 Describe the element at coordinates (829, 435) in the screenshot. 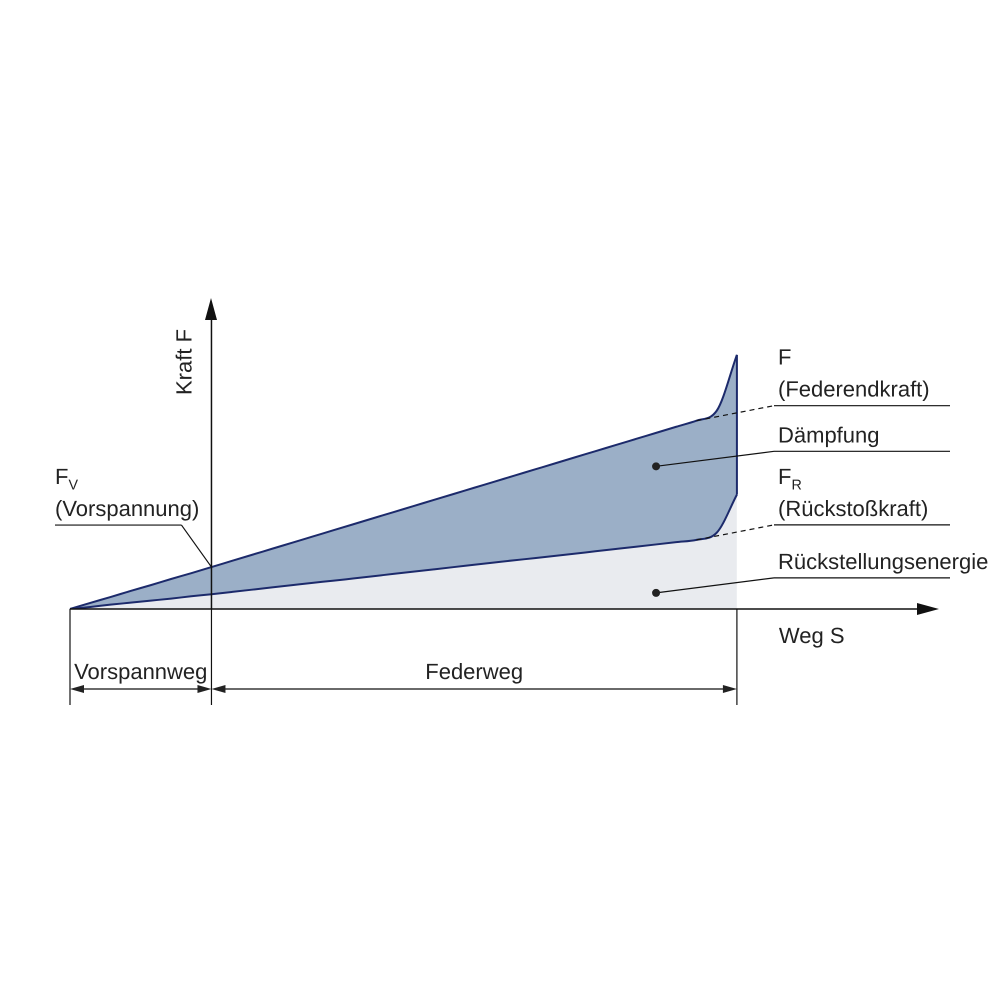

I see `annotation: Dämpfung` at that location.